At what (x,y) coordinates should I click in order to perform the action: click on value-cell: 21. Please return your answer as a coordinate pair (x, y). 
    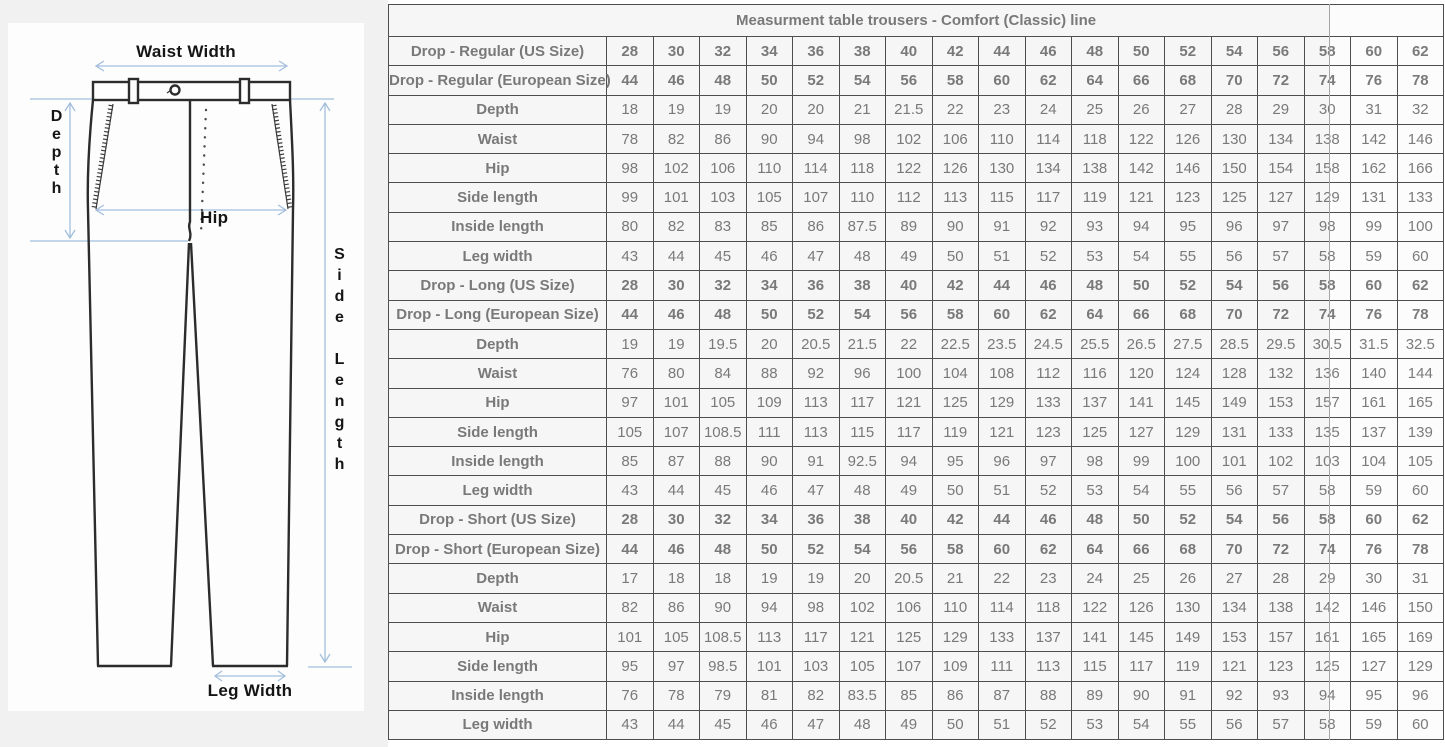
    Looking at the image, I should click on (955, 578).